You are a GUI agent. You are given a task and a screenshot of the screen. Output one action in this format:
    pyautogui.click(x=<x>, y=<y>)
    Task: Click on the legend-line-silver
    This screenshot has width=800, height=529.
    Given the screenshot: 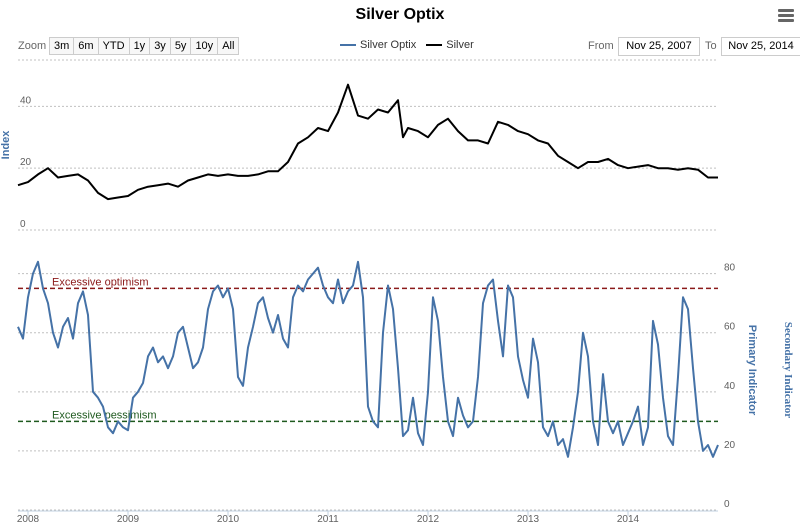 What is the action you would take?
    pyautogui.click(x=434, y=45)
    